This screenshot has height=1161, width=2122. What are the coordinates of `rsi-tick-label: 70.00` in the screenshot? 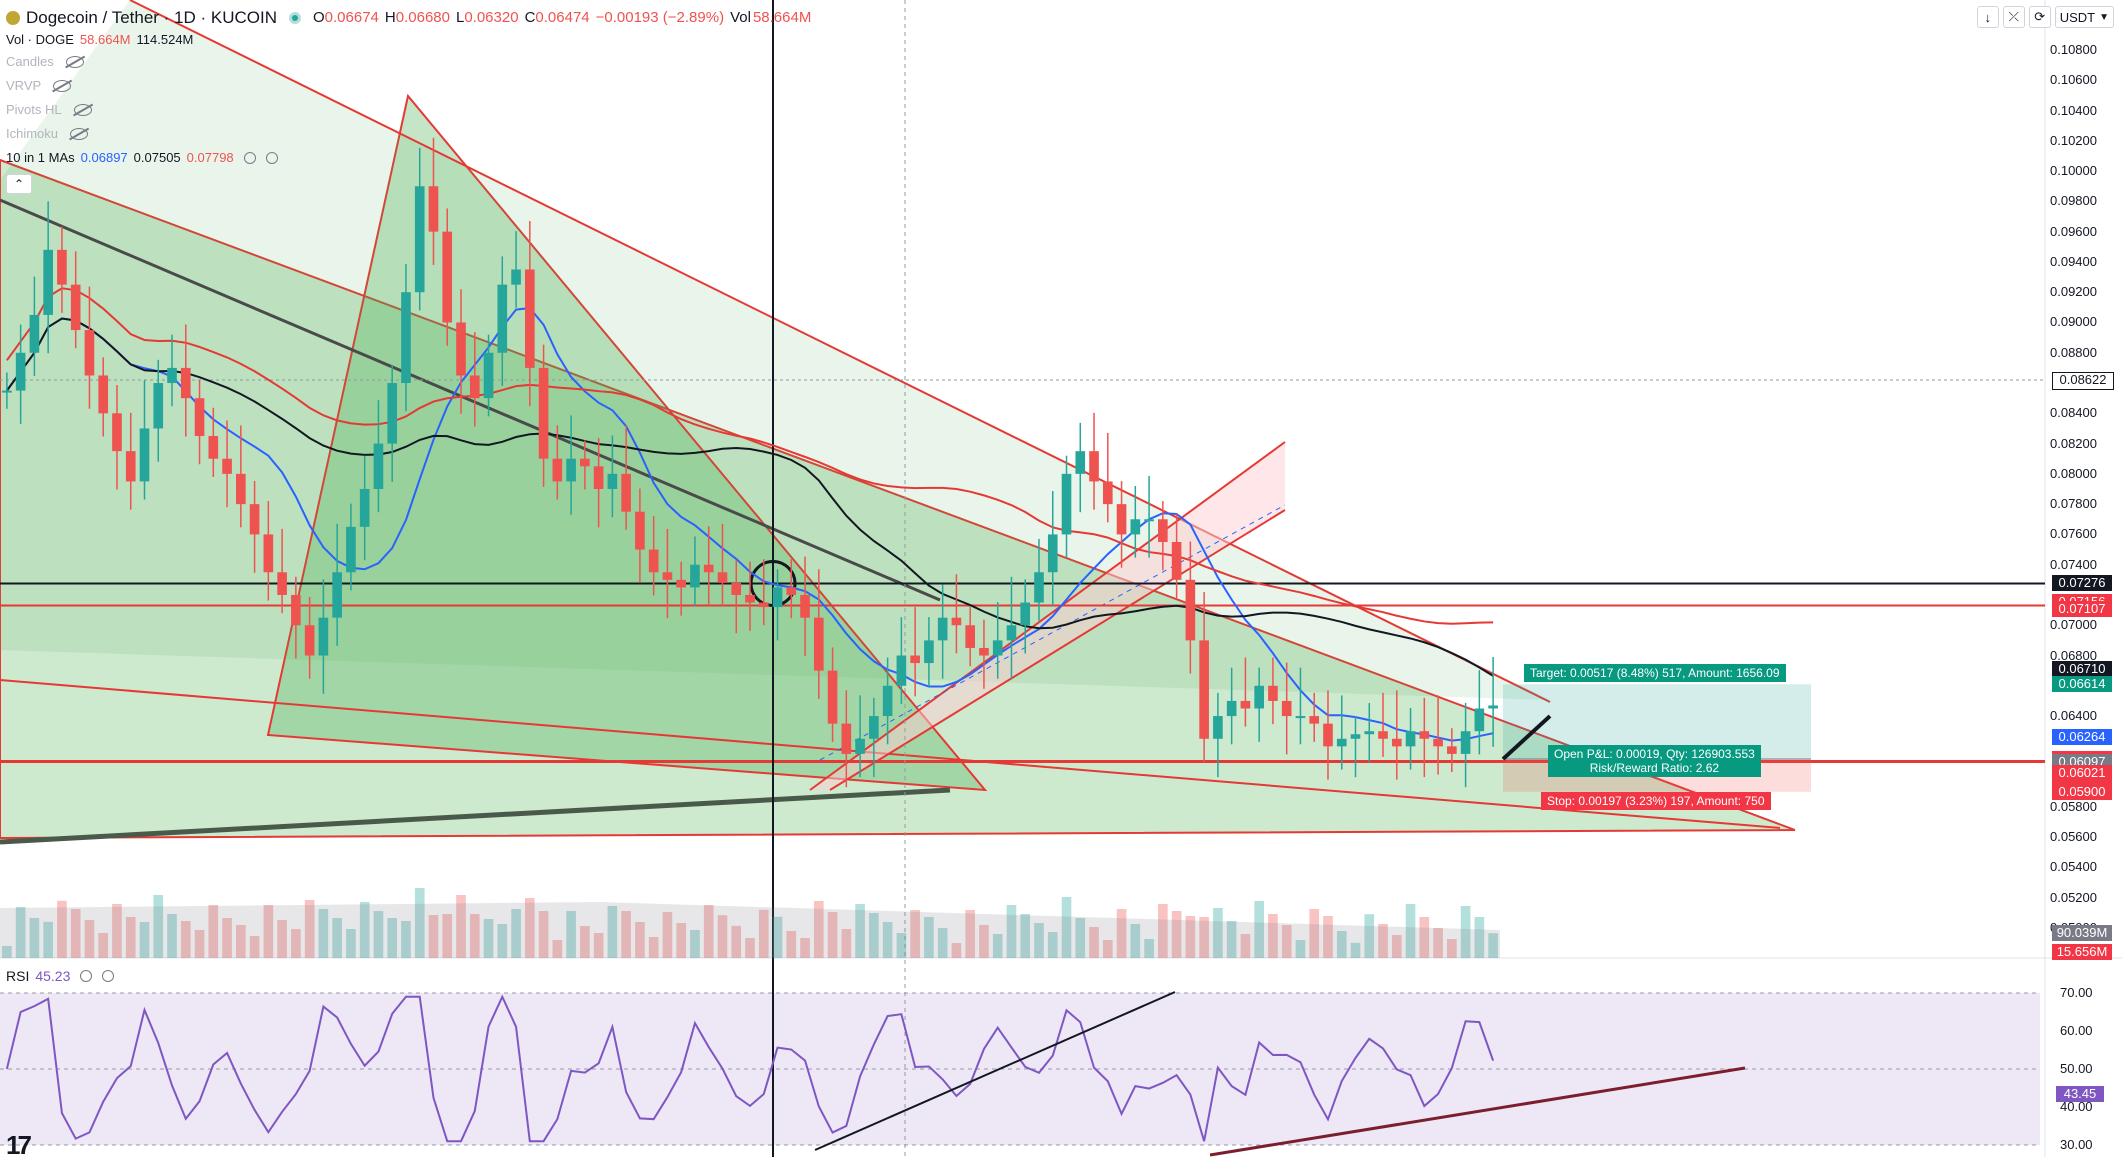 It's located at (2076, 992).